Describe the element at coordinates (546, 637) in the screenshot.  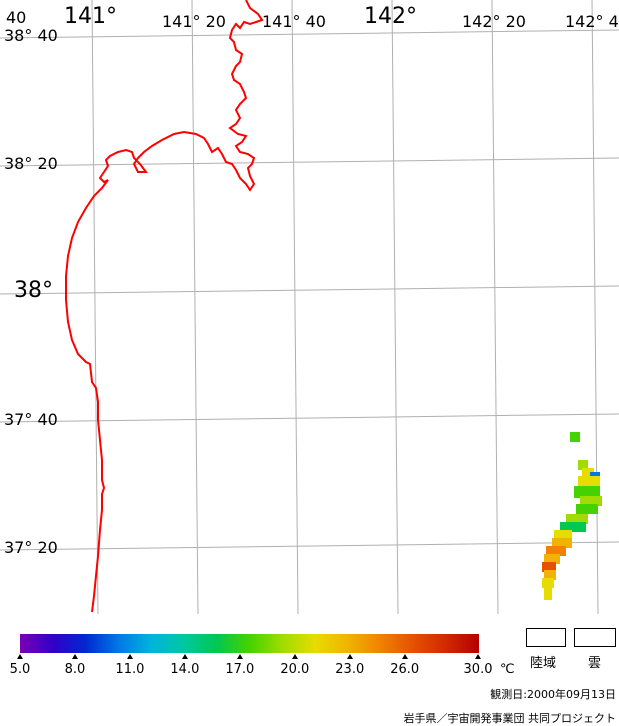
I see `land-swatch` at that location.